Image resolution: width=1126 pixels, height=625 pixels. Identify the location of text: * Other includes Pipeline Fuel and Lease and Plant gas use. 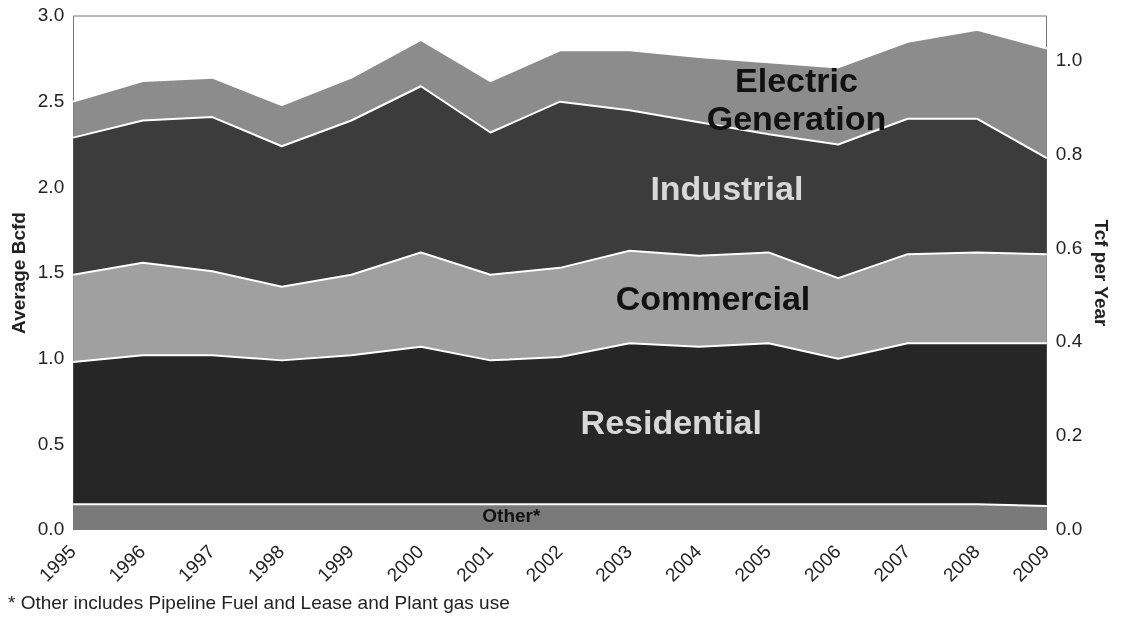
(259, 603).